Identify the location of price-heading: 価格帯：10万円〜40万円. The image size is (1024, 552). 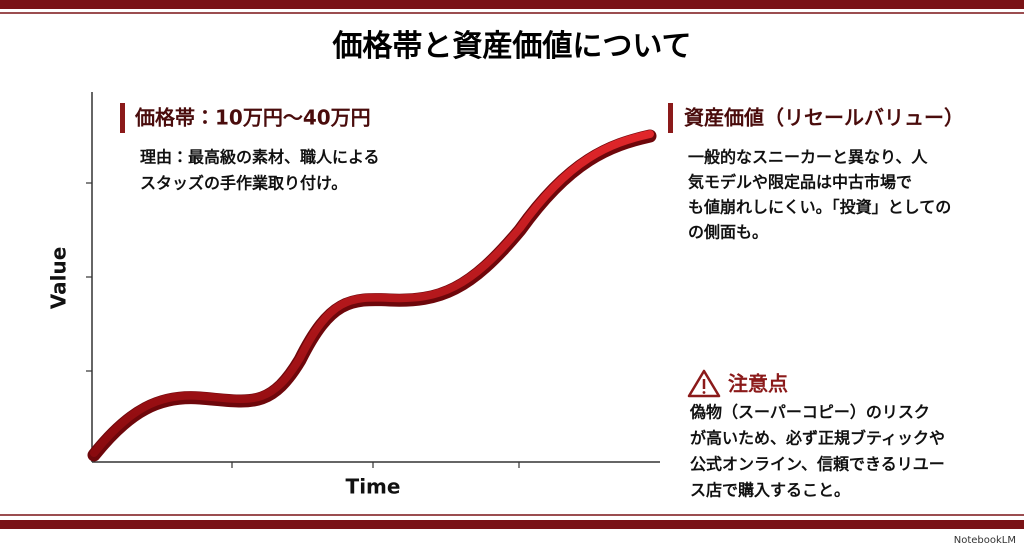
(252, 118).